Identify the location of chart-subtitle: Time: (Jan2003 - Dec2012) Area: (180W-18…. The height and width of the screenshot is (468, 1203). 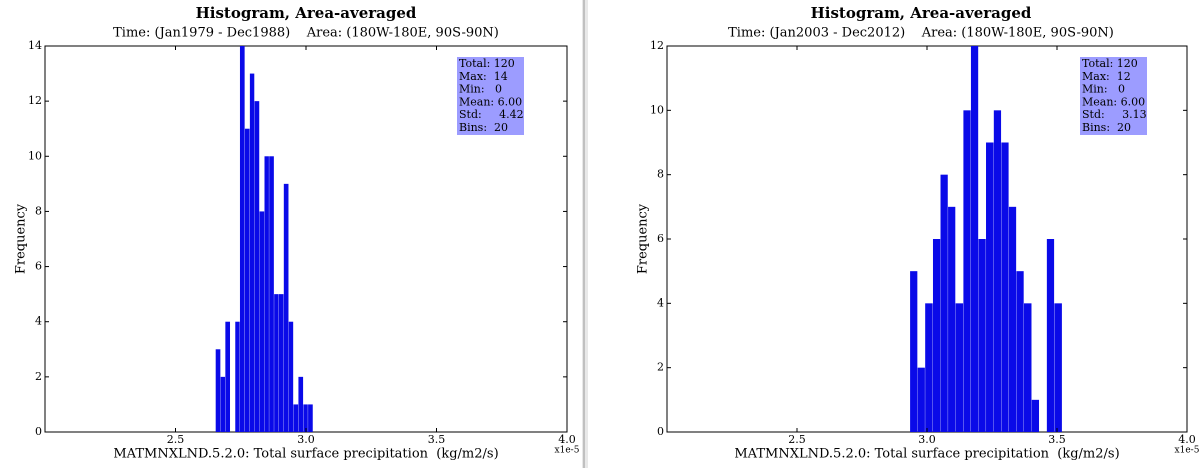
(921, 33).